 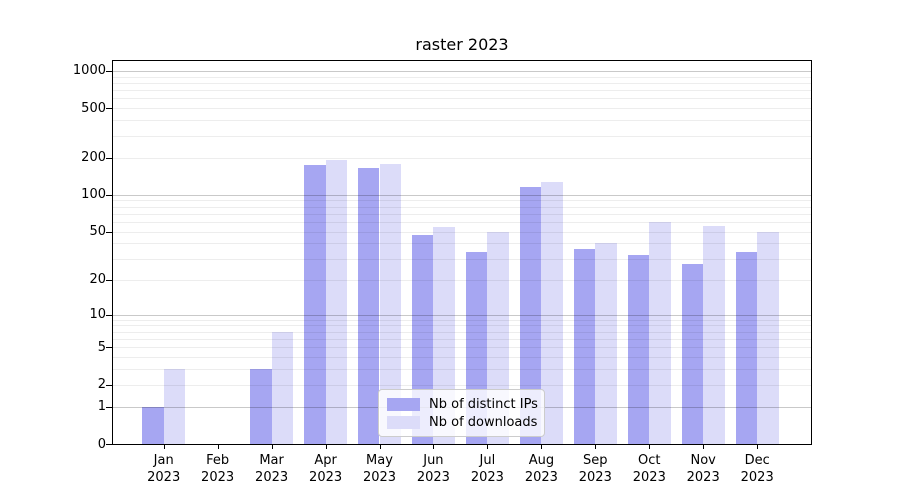 What do you see at coordinates (218, 469) in the screenshot?
I see `x-tick-label: Feb 2023` at bounding box center [218, 469].